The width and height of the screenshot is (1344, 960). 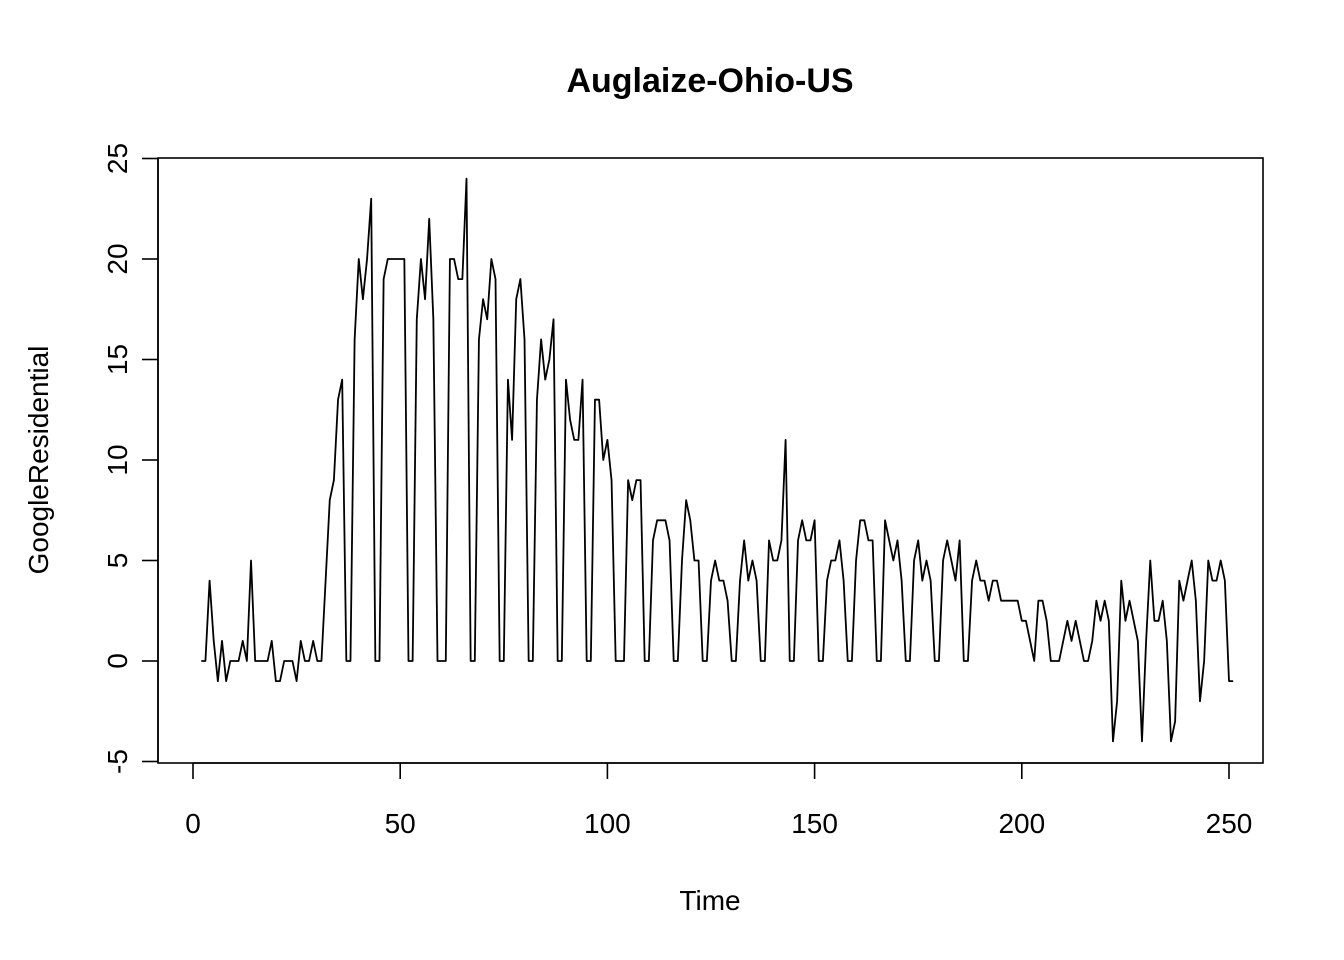 I want to click on chart-title: Auglaize-Ohio-US, so click(x=709, y=81).